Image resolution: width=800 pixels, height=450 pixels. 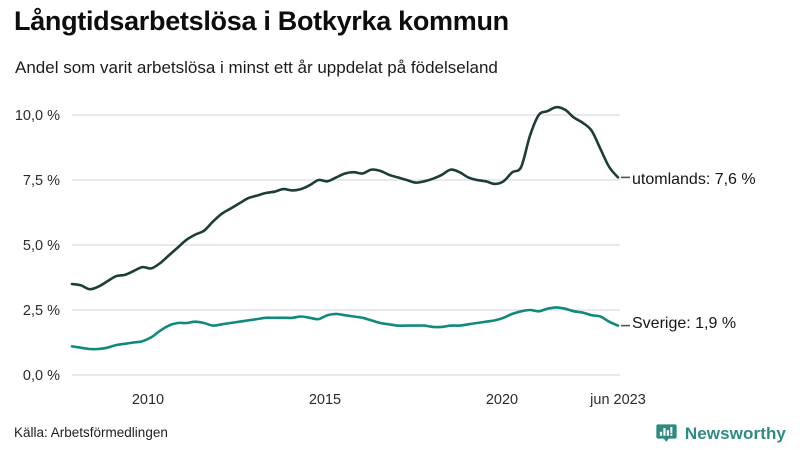 I want to click on x-axis-tick-label: 2015, so click(x=325, y=400).